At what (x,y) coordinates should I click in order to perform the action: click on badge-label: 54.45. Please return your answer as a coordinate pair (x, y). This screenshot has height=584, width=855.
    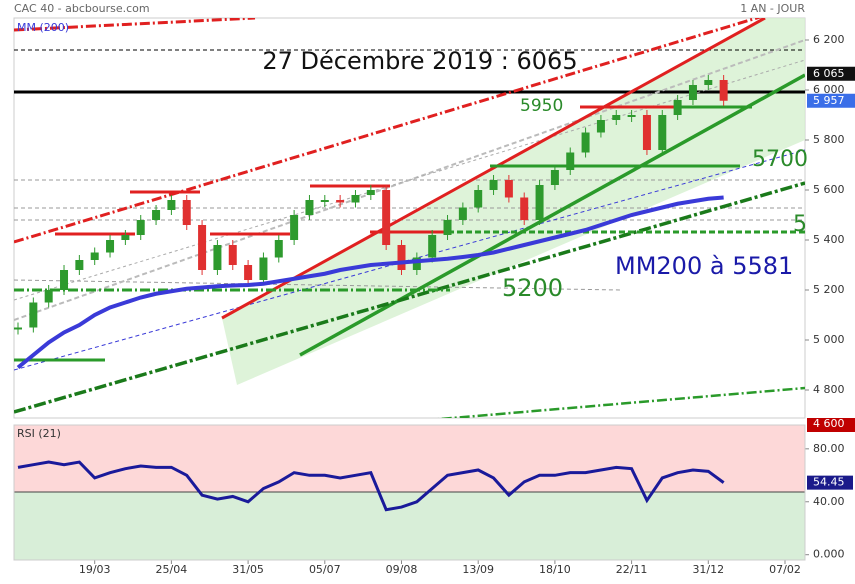
    Looking at the image, I should click on (829, 482).